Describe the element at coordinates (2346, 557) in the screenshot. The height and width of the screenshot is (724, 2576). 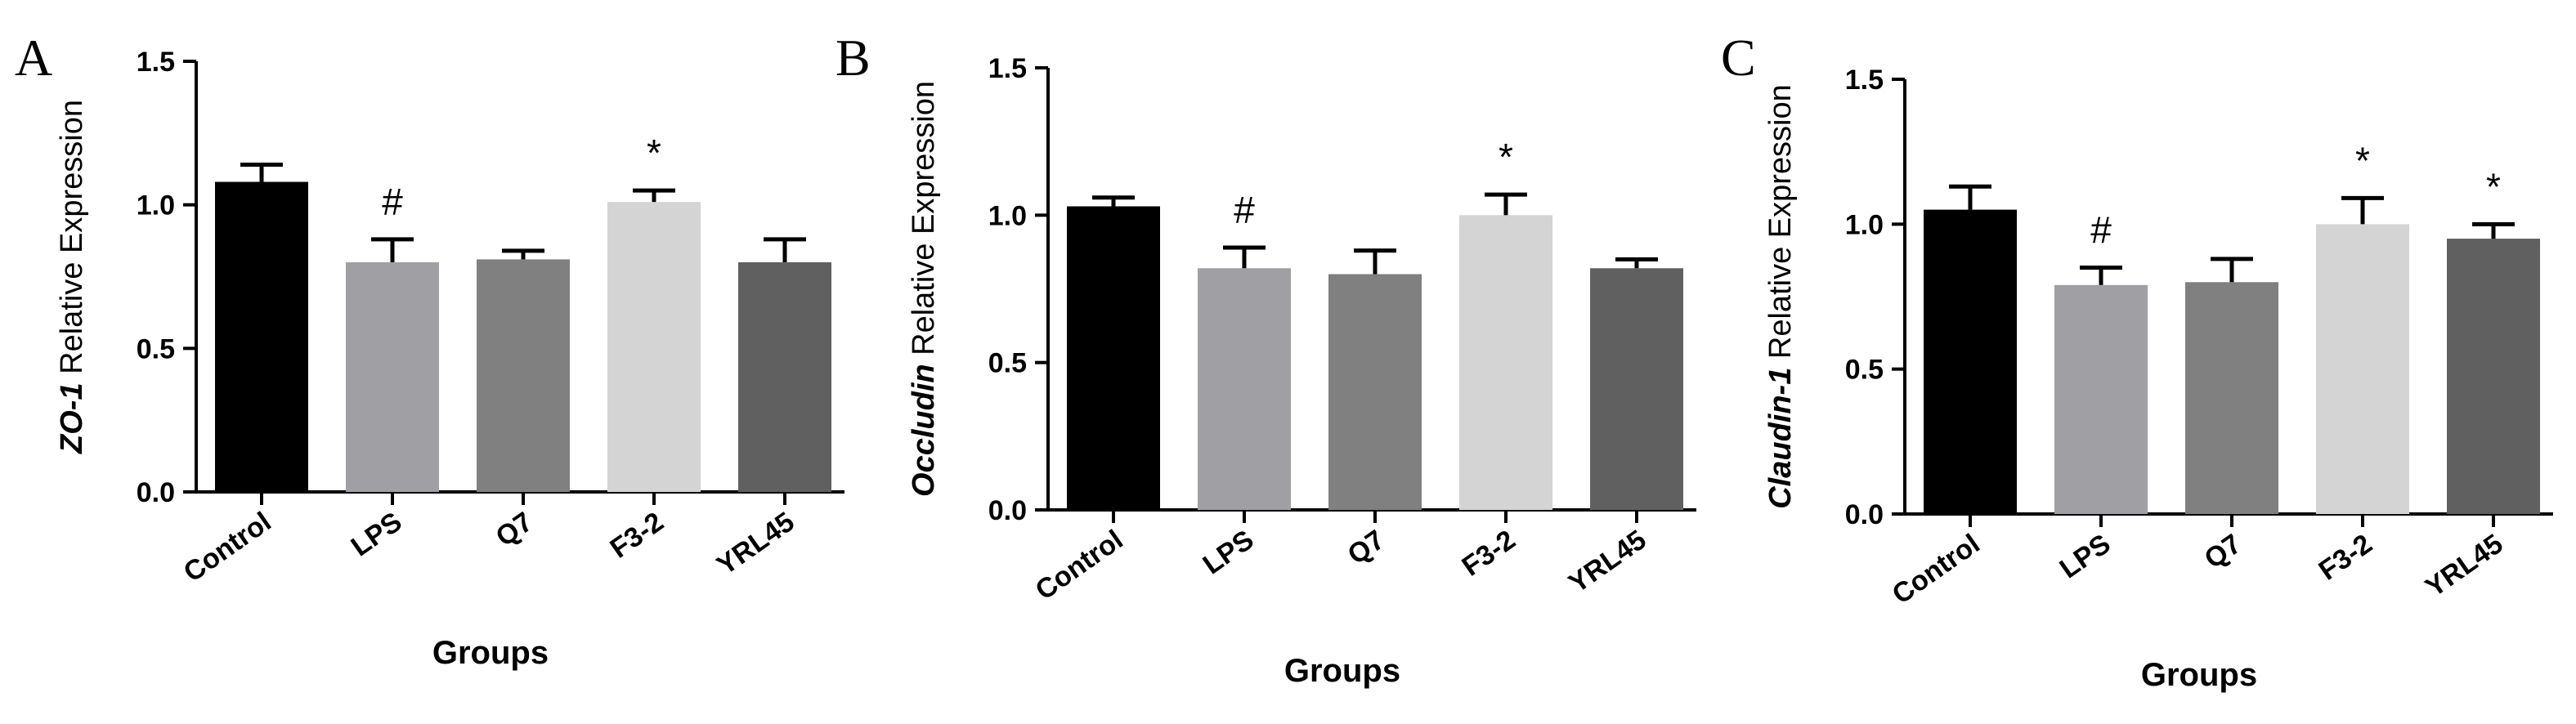
I see `x-tick-label: F3-2` at that location.